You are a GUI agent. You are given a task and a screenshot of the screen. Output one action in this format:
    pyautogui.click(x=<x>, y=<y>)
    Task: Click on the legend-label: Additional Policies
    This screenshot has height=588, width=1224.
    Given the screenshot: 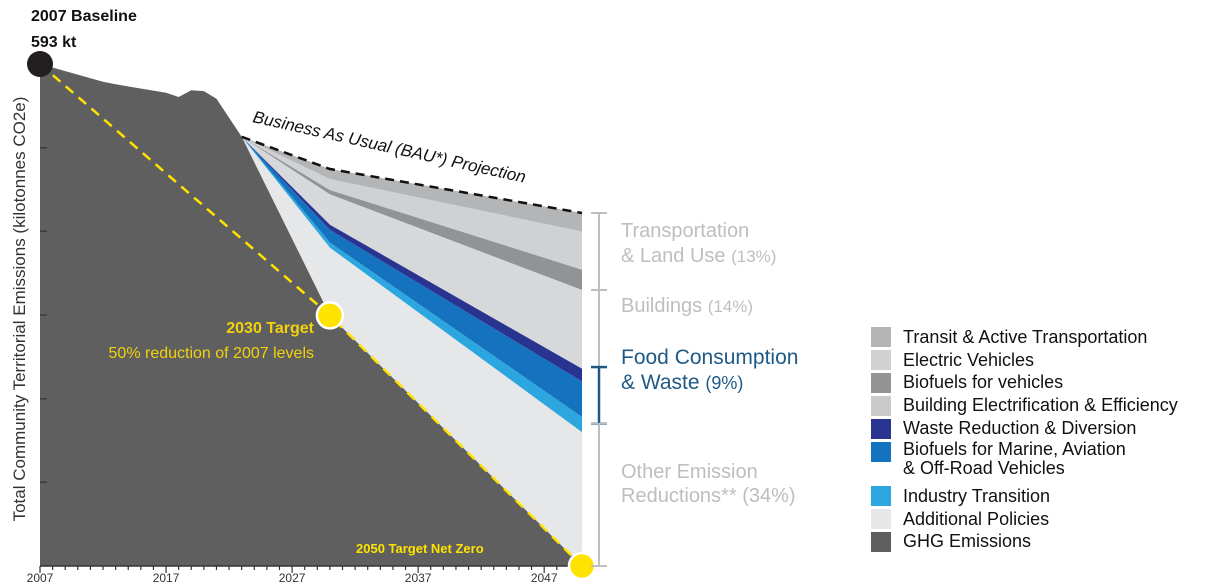 What is the action you would take?
    pyautogui.click(x=976, y=518)
    